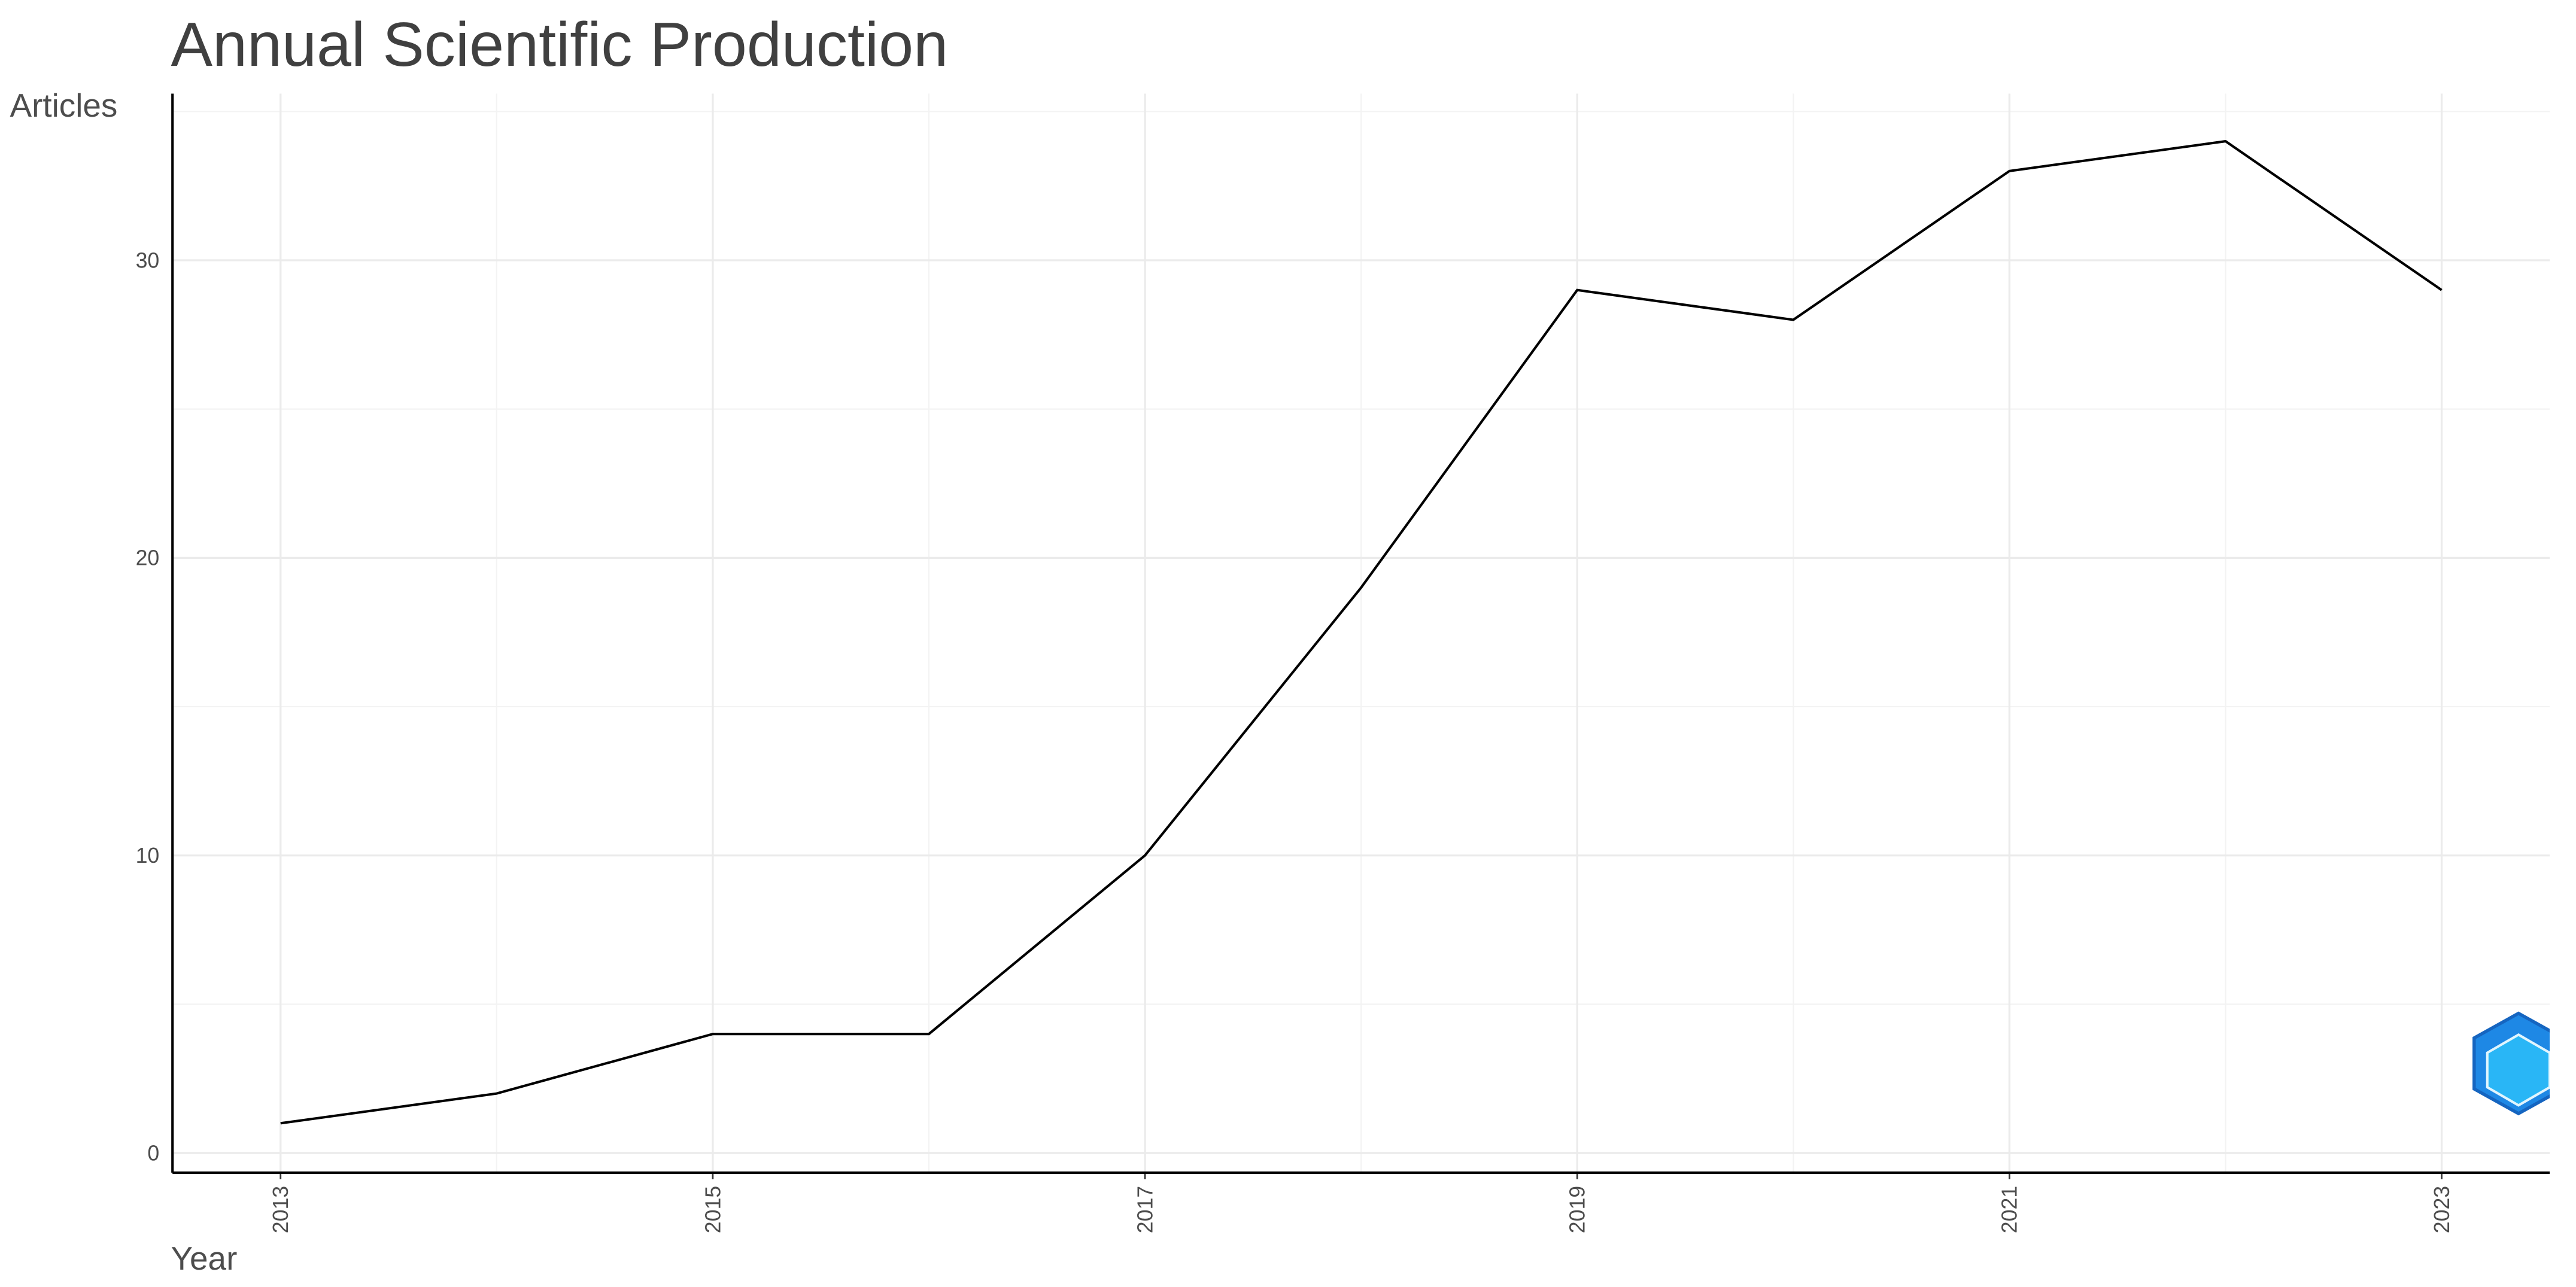 This screenshot has width=2576, height=1287. I want to click on x-tick-label: 2019, so click(1578, 1209).